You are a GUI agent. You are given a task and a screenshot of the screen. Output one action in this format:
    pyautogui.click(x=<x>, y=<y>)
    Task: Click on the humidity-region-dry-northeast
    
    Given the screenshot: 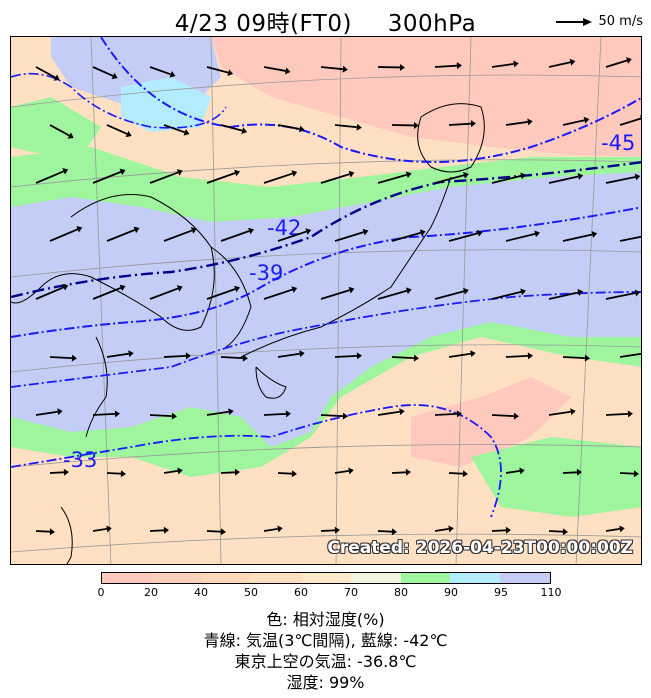 What is the action you would take?
    pyautogui.click(x=426, y=97)
    